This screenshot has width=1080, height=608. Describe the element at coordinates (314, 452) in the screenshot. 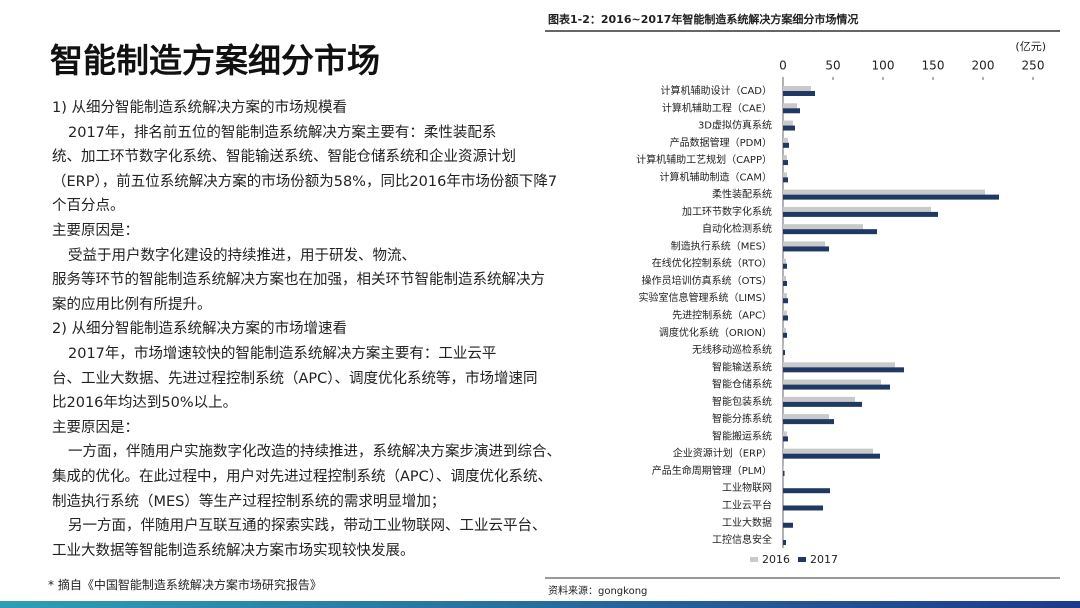

I see `body-line: 一方面，伴随用户实施数字化改造的持续推进，系统解决方案步演进到综合、` at that location.